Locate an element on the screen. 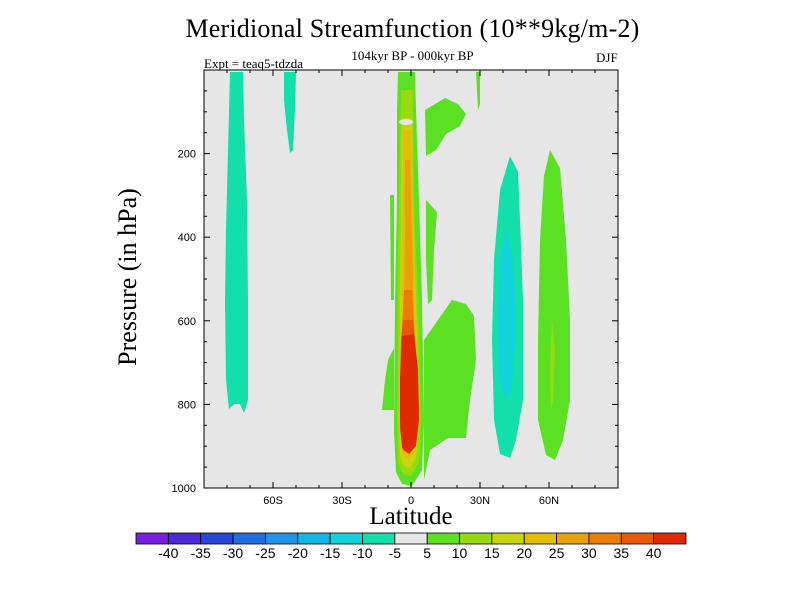  experiment-label: Expt = teaq5-tdzda is located at coordinates (254, 63).